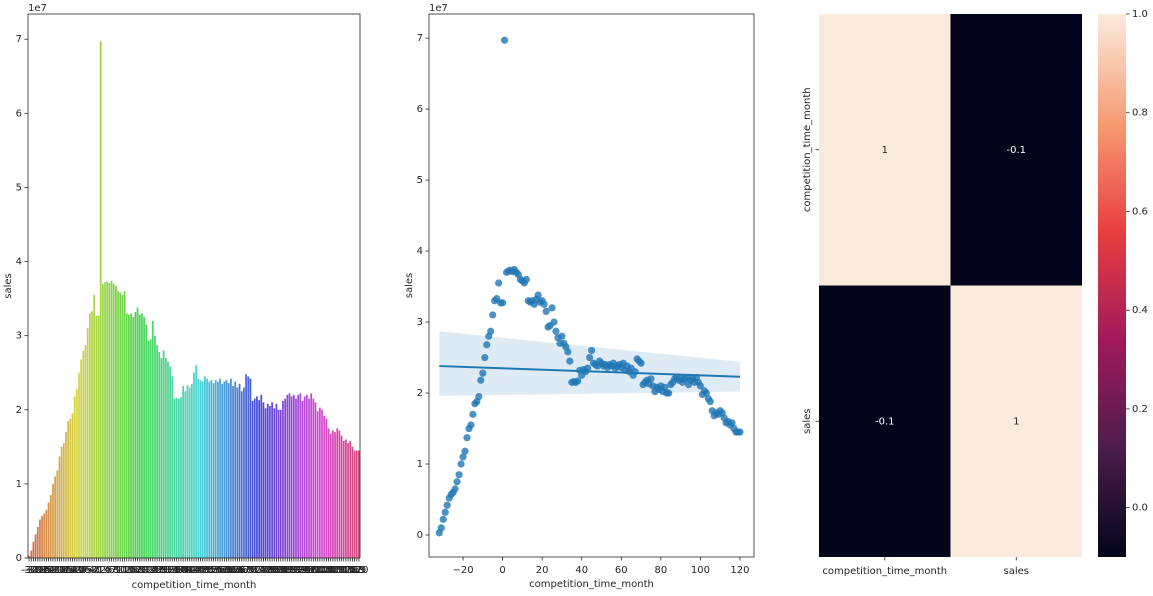 The height and width of the screenshot is (596, 1153). Describe the element at coordinates (144, 570) in the screenshot. I see `x-tick-label: 21` at that location.